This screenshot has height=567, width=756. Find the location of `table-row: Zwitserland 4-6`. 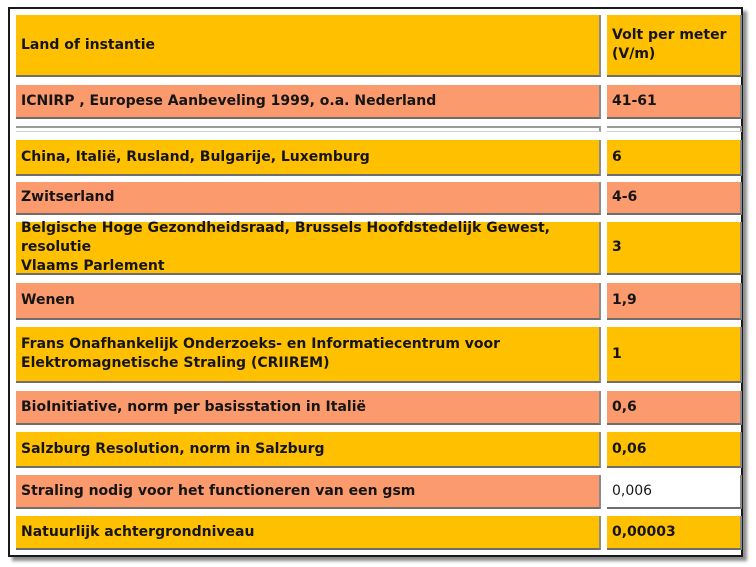

table-row: Zwitserland 4-6 is located at coordinates (376, 198).